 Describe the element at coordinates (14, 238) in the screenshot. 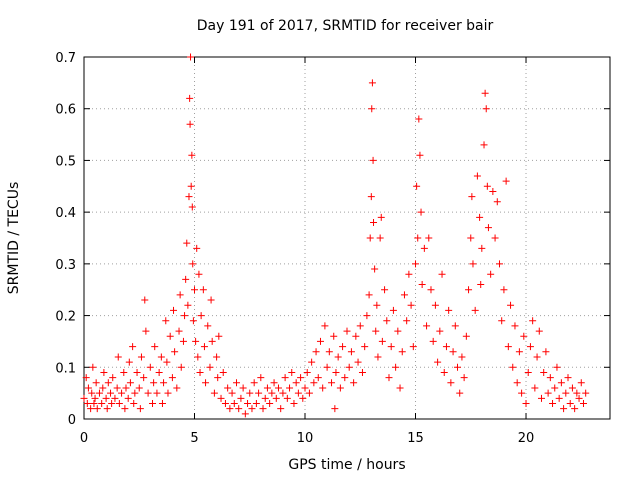

I see `y-axis-label: SRMTID / TECUs` at that location.